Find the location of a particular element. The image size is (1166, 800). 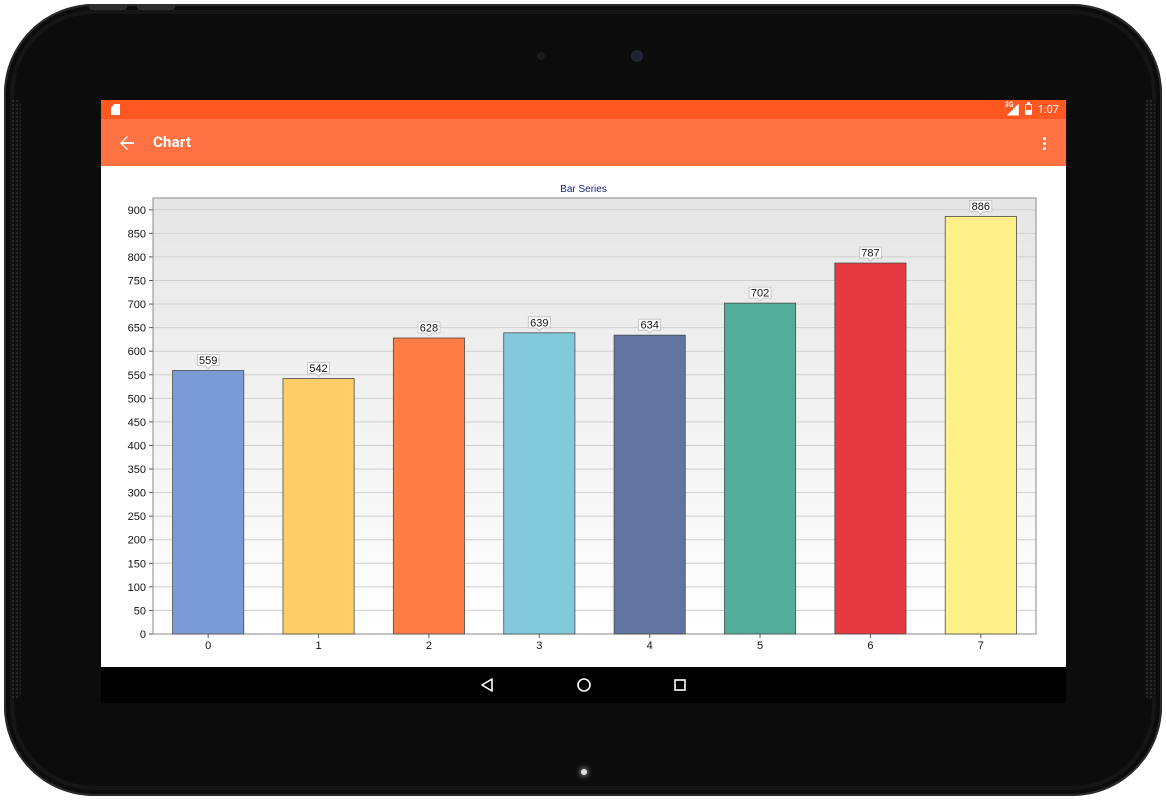

data-label: 628 is located at coordinates (429, 328).